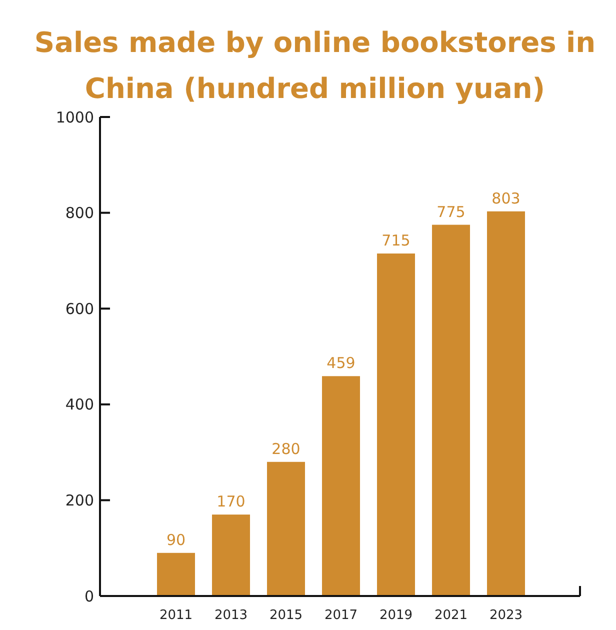  What do you see at coordinates (79, 500) in the screenshot?
I see `y-tick-label: 200` at bounding box center [79, 500].